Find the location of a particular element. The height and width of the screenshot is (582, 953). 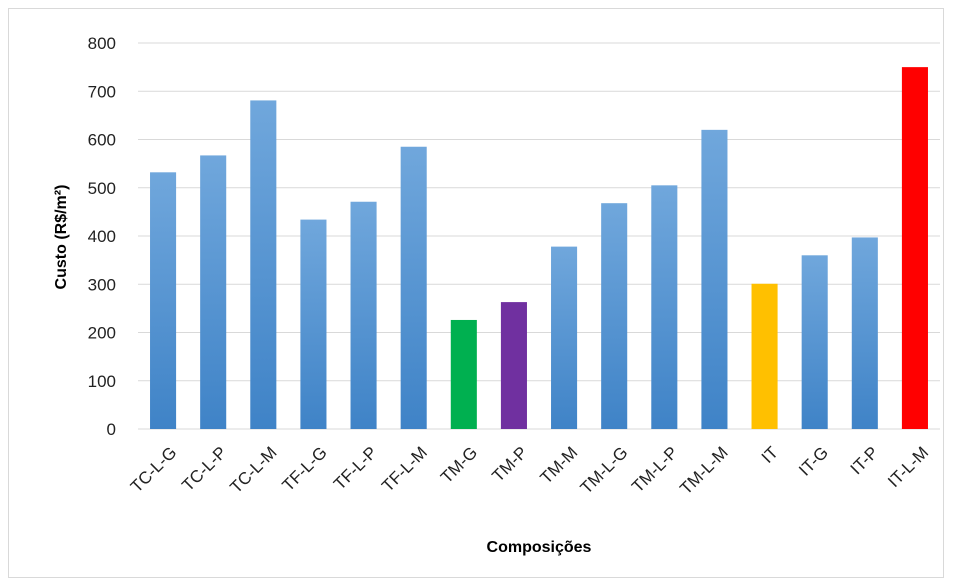

x-tick-label: TM-L-M is located at coordinates (703, 470).